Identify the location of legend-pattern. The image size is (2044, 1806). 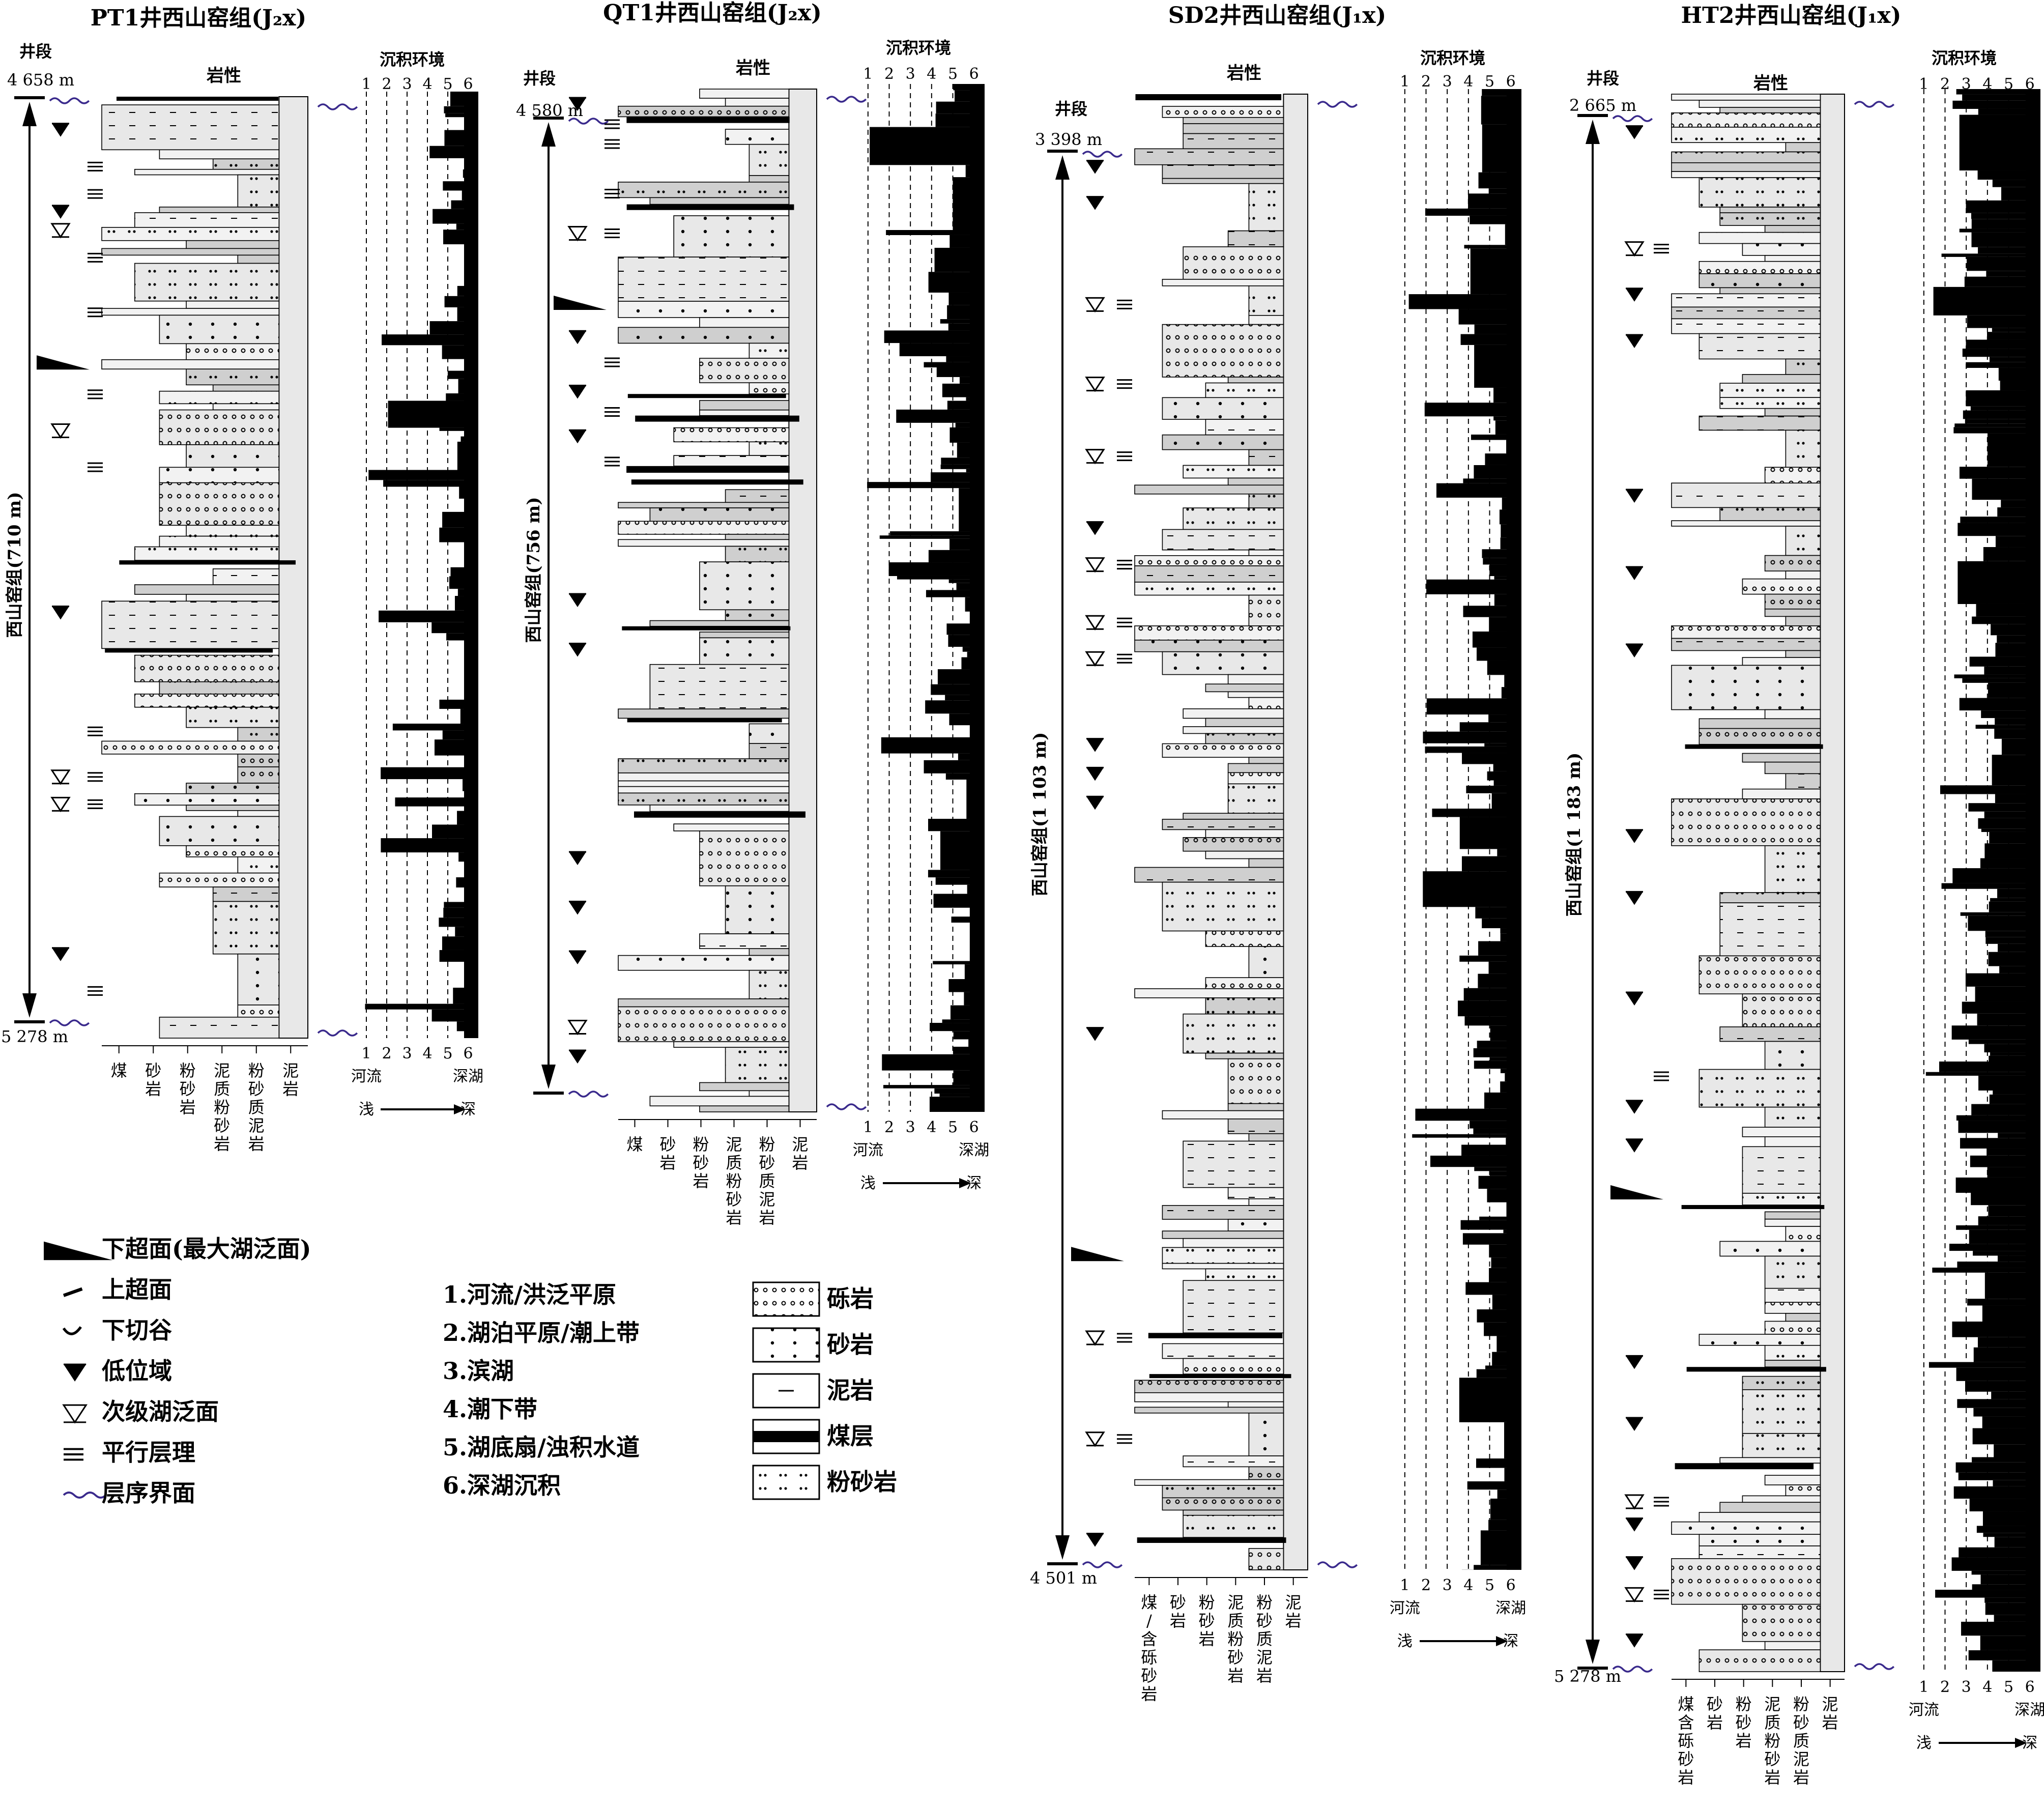
(786, 1345).